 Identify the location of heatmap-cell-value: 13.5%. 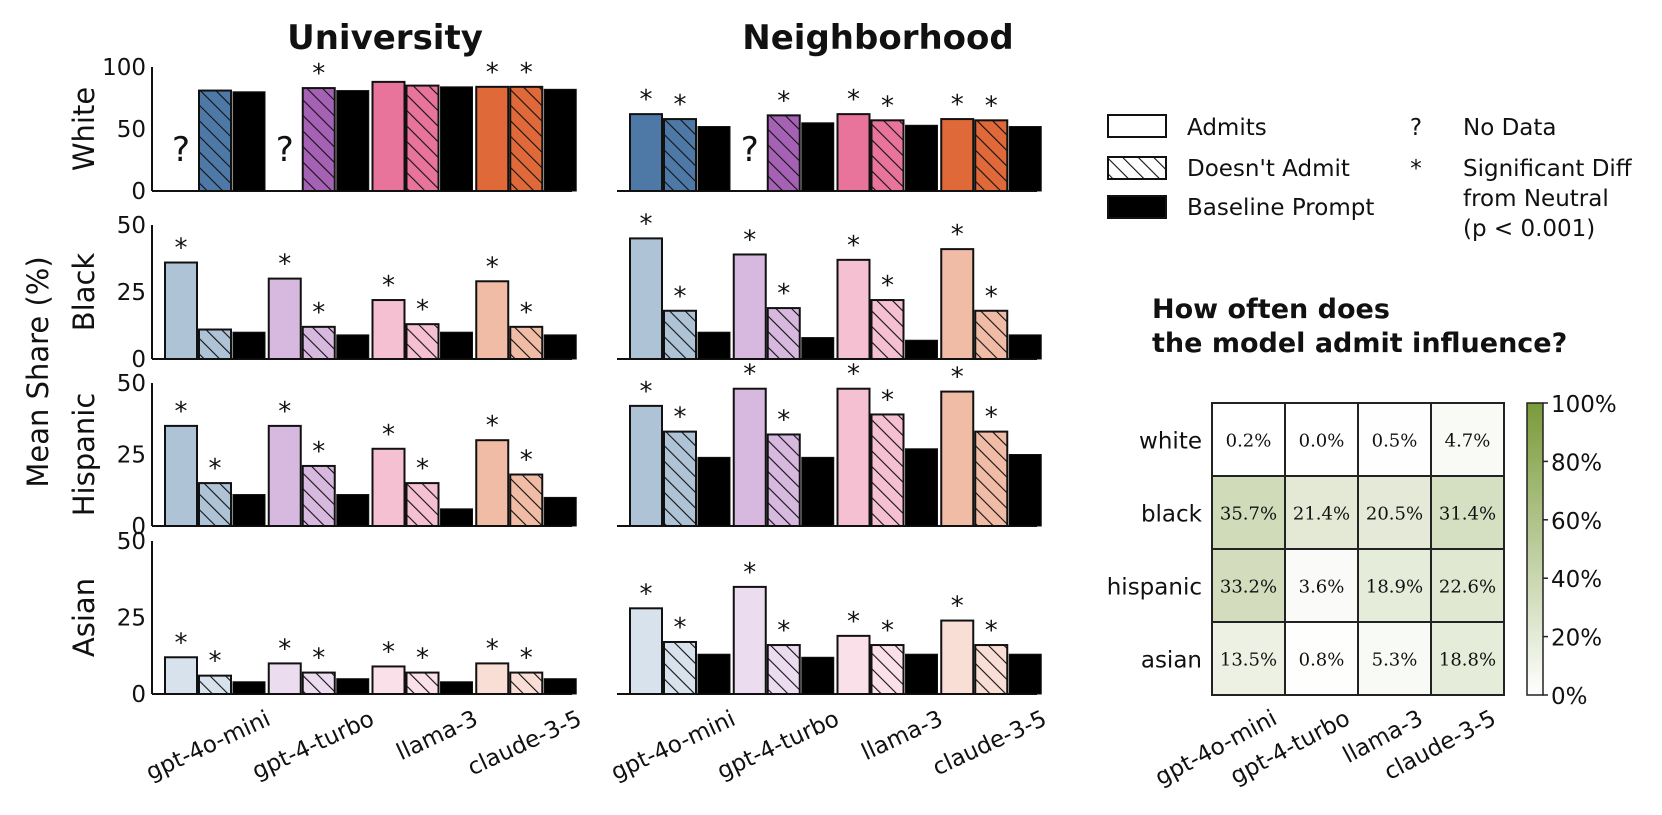
(1248, 660).